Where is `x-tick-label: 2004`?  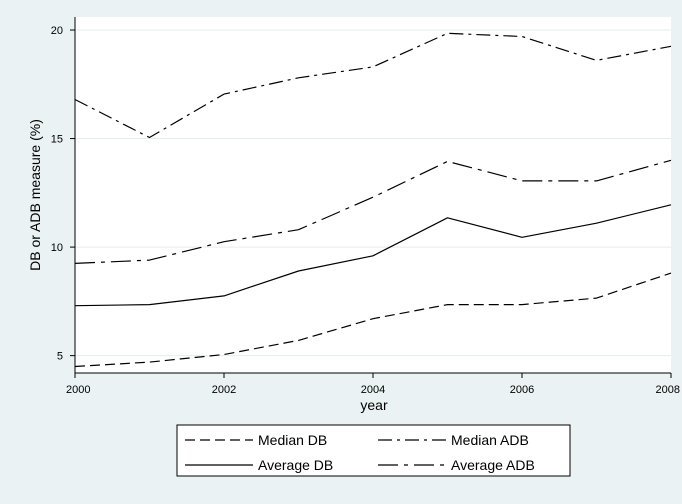 x-tick-label: 2004 is located at coordinates (373, 390).